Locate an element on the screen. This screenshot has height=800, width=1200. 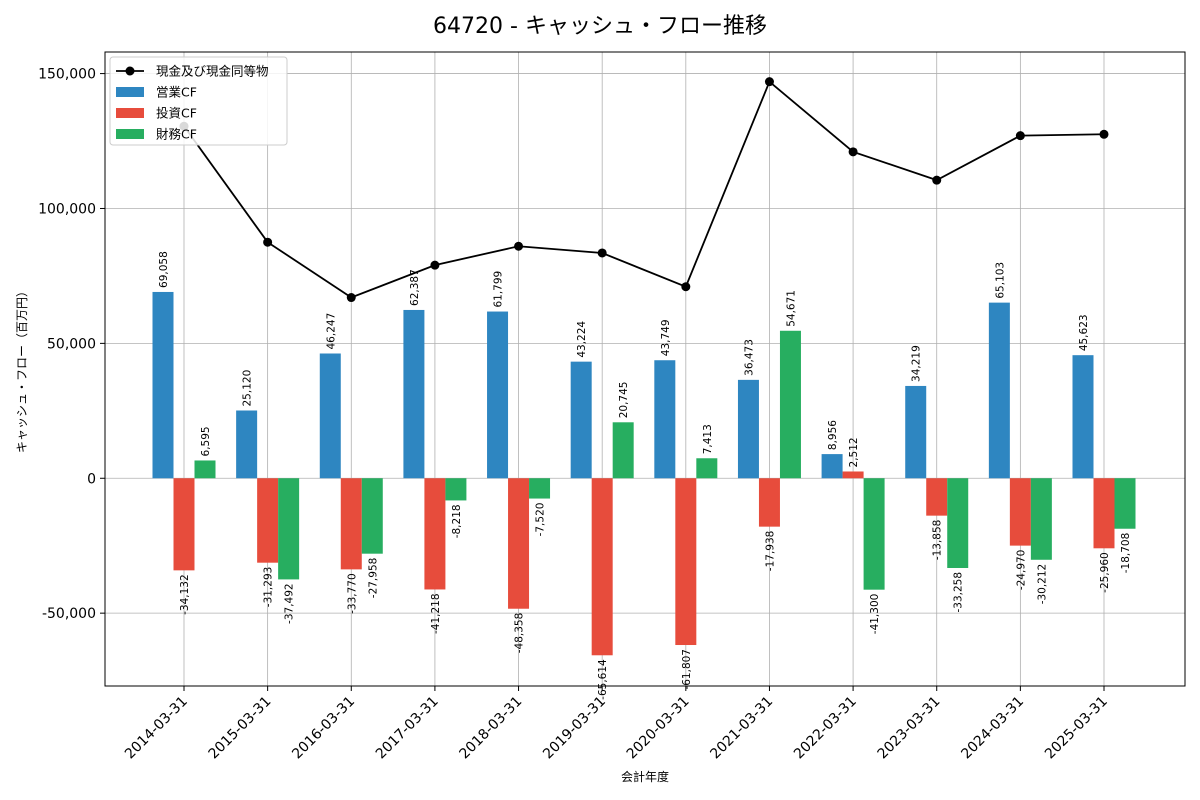
y-axis-label: キャッシュ・フロー（百万円） is located at coordinates (22, 369).